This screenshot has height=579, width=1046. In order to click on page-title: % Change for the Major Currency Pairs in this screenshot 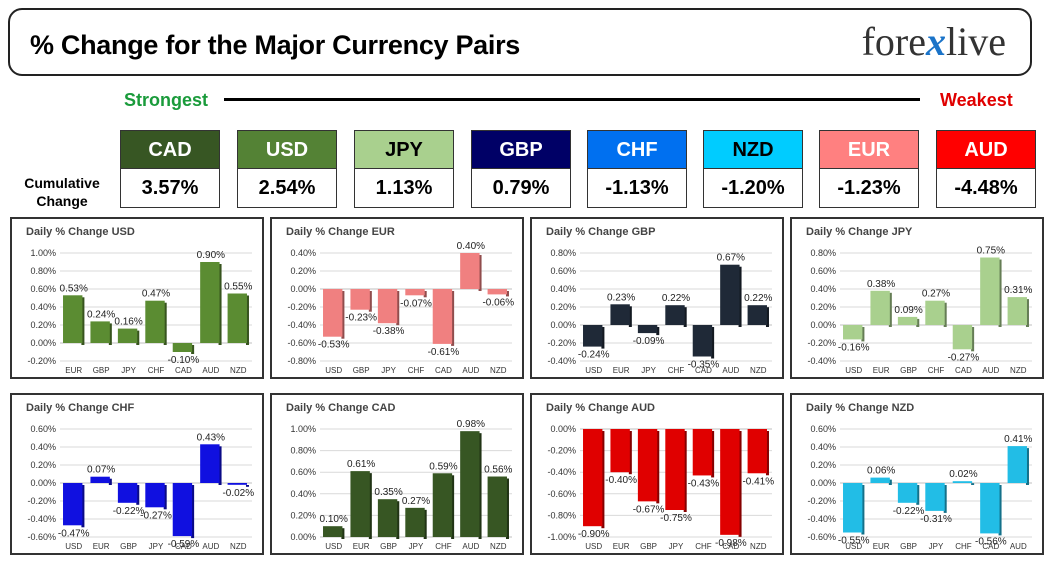, I will do `click(275, 45)`.